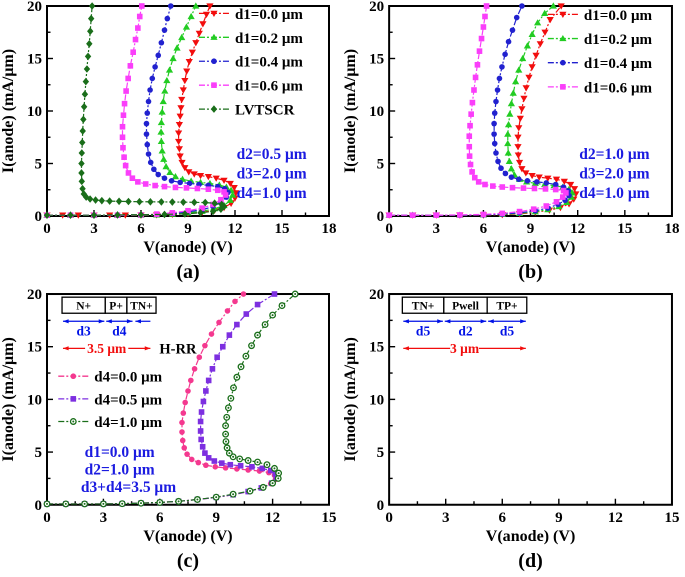  I want to click on y-tick-label: 10, so click(34, 400).